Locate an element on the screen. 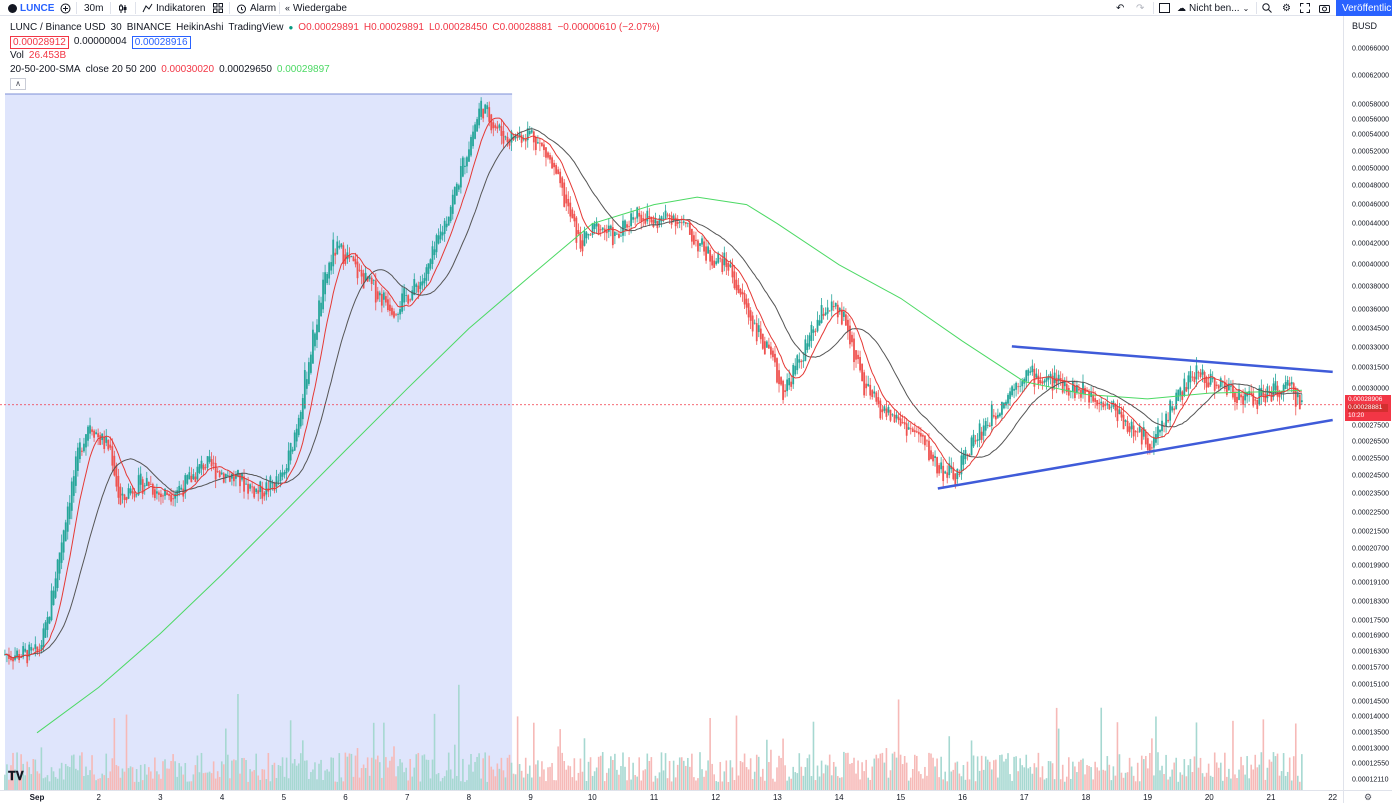 The image size is (1392, 803). collapse-legend-button: ∧ is located at coordinates (18, 84).